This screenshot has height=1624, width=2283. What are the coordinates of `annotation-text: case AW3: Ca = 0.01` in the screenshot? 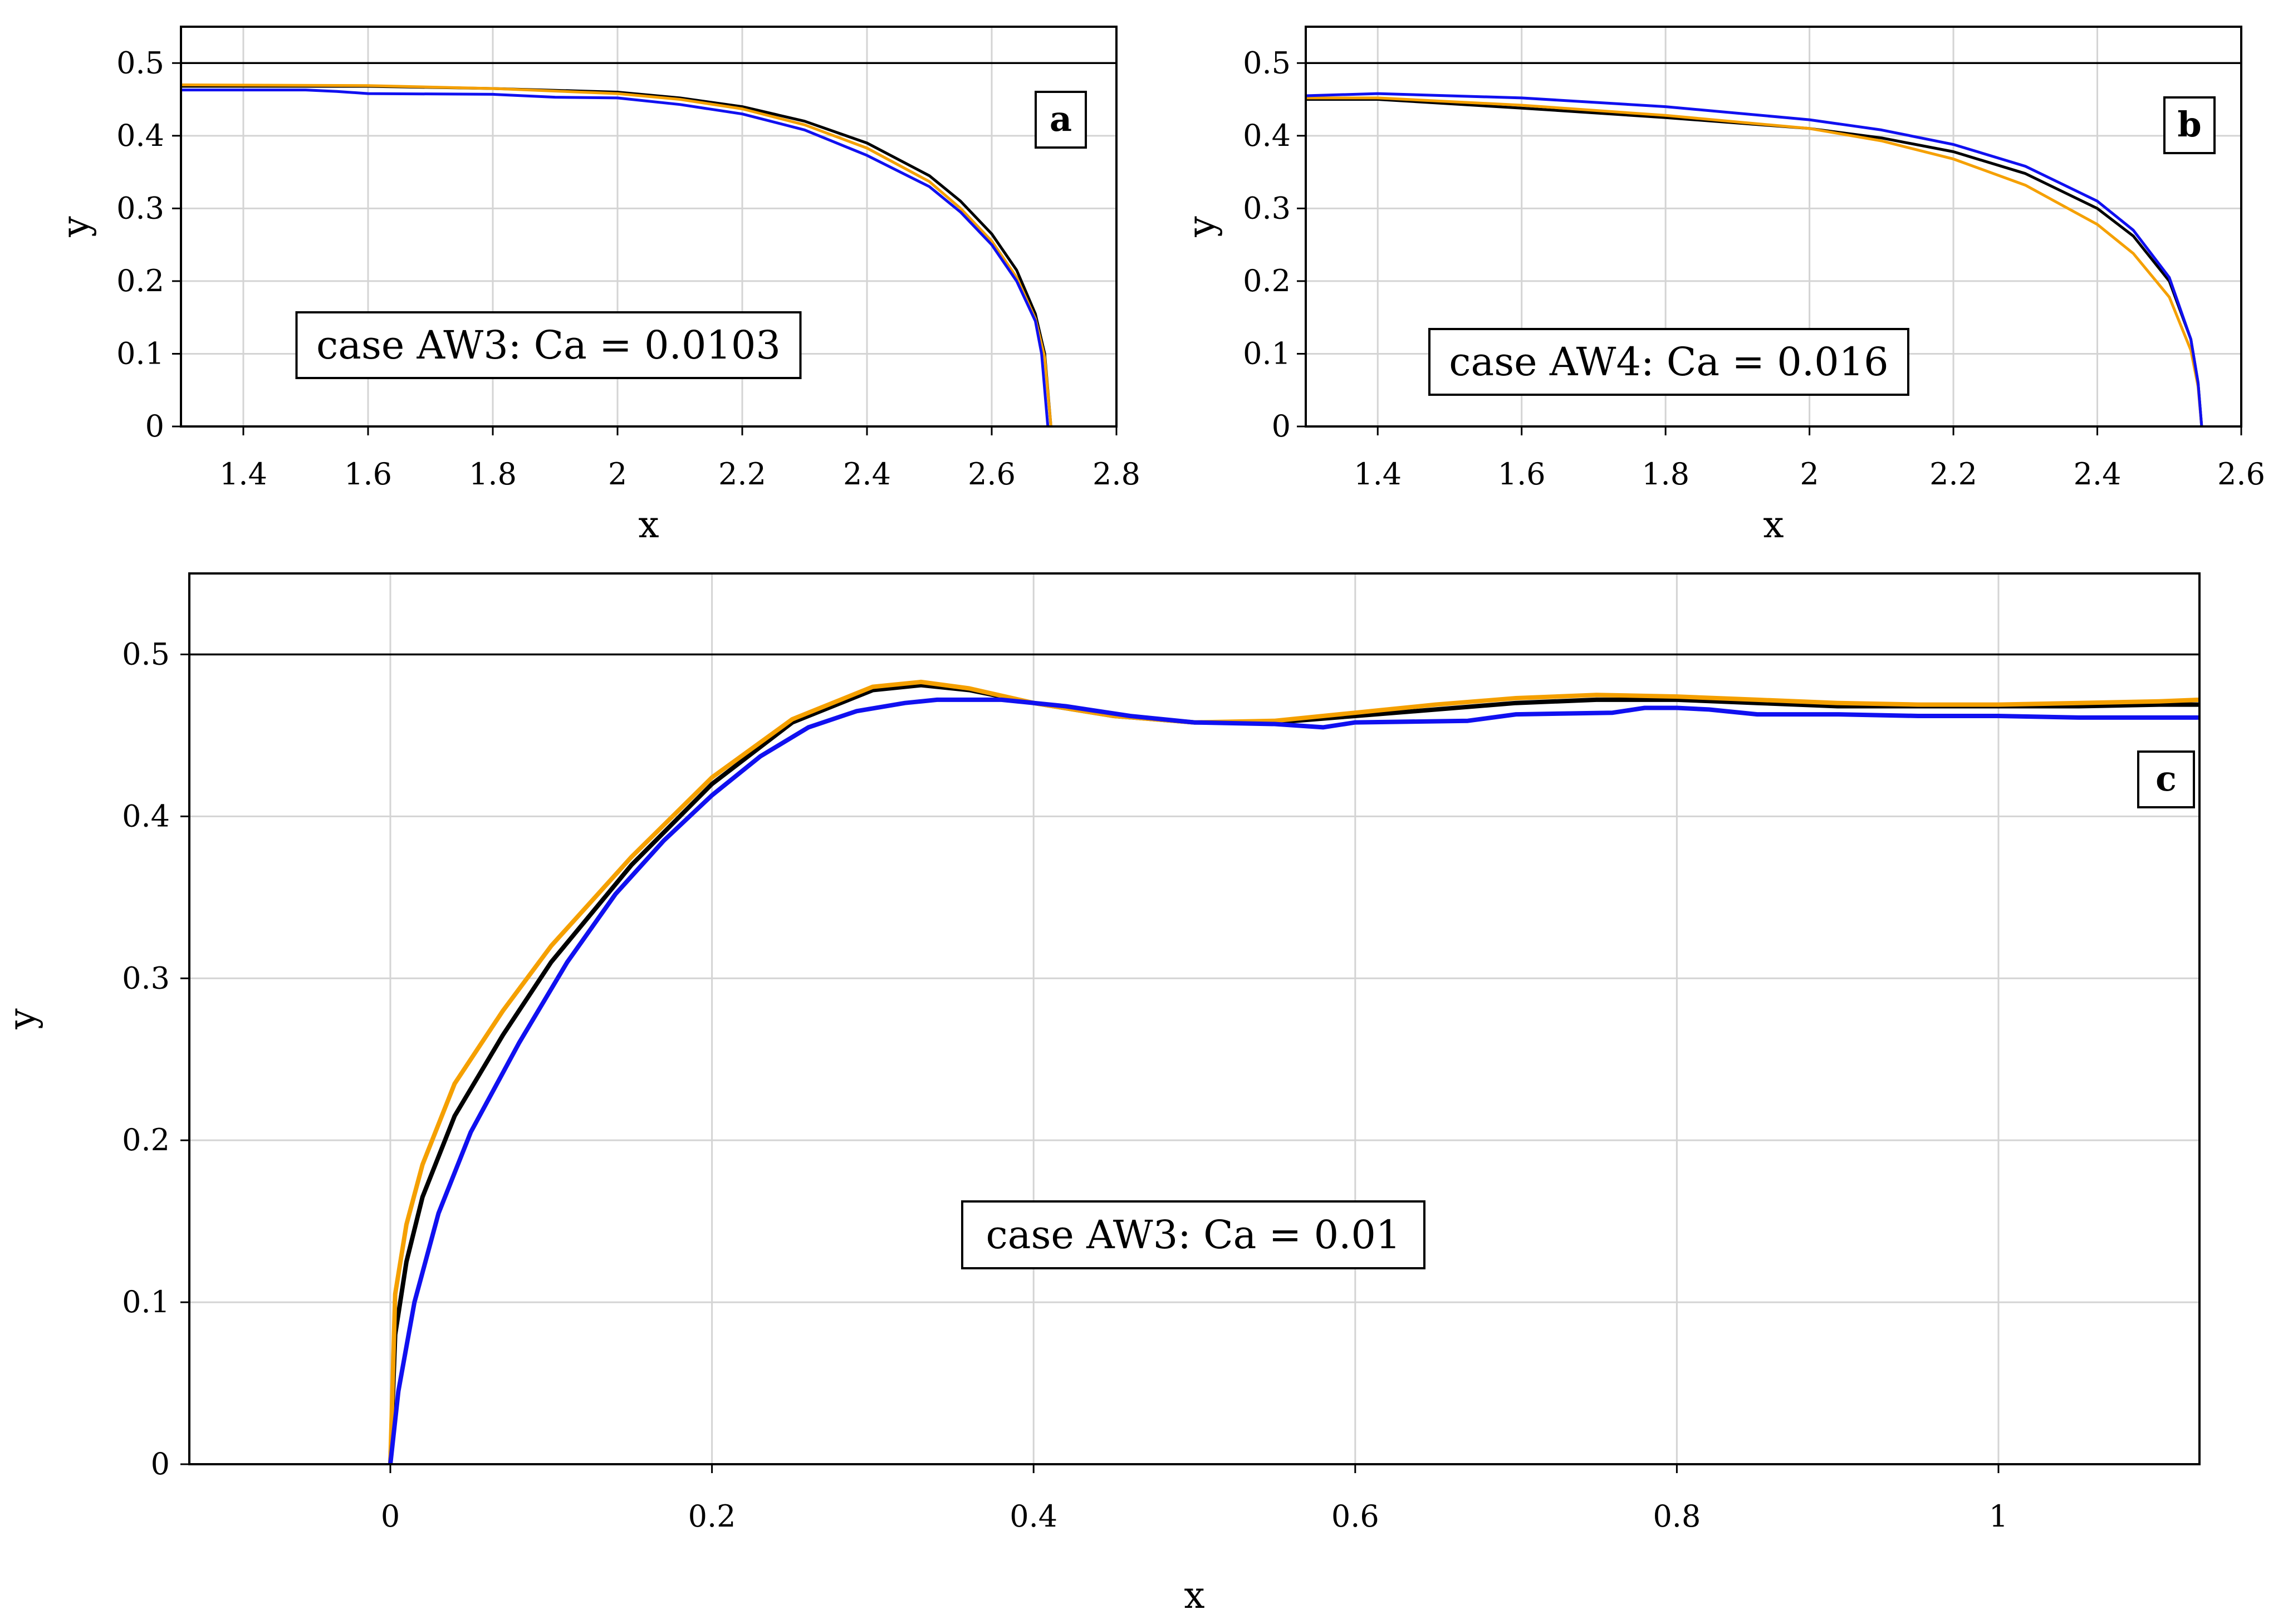 It's located at (1193, 1235).